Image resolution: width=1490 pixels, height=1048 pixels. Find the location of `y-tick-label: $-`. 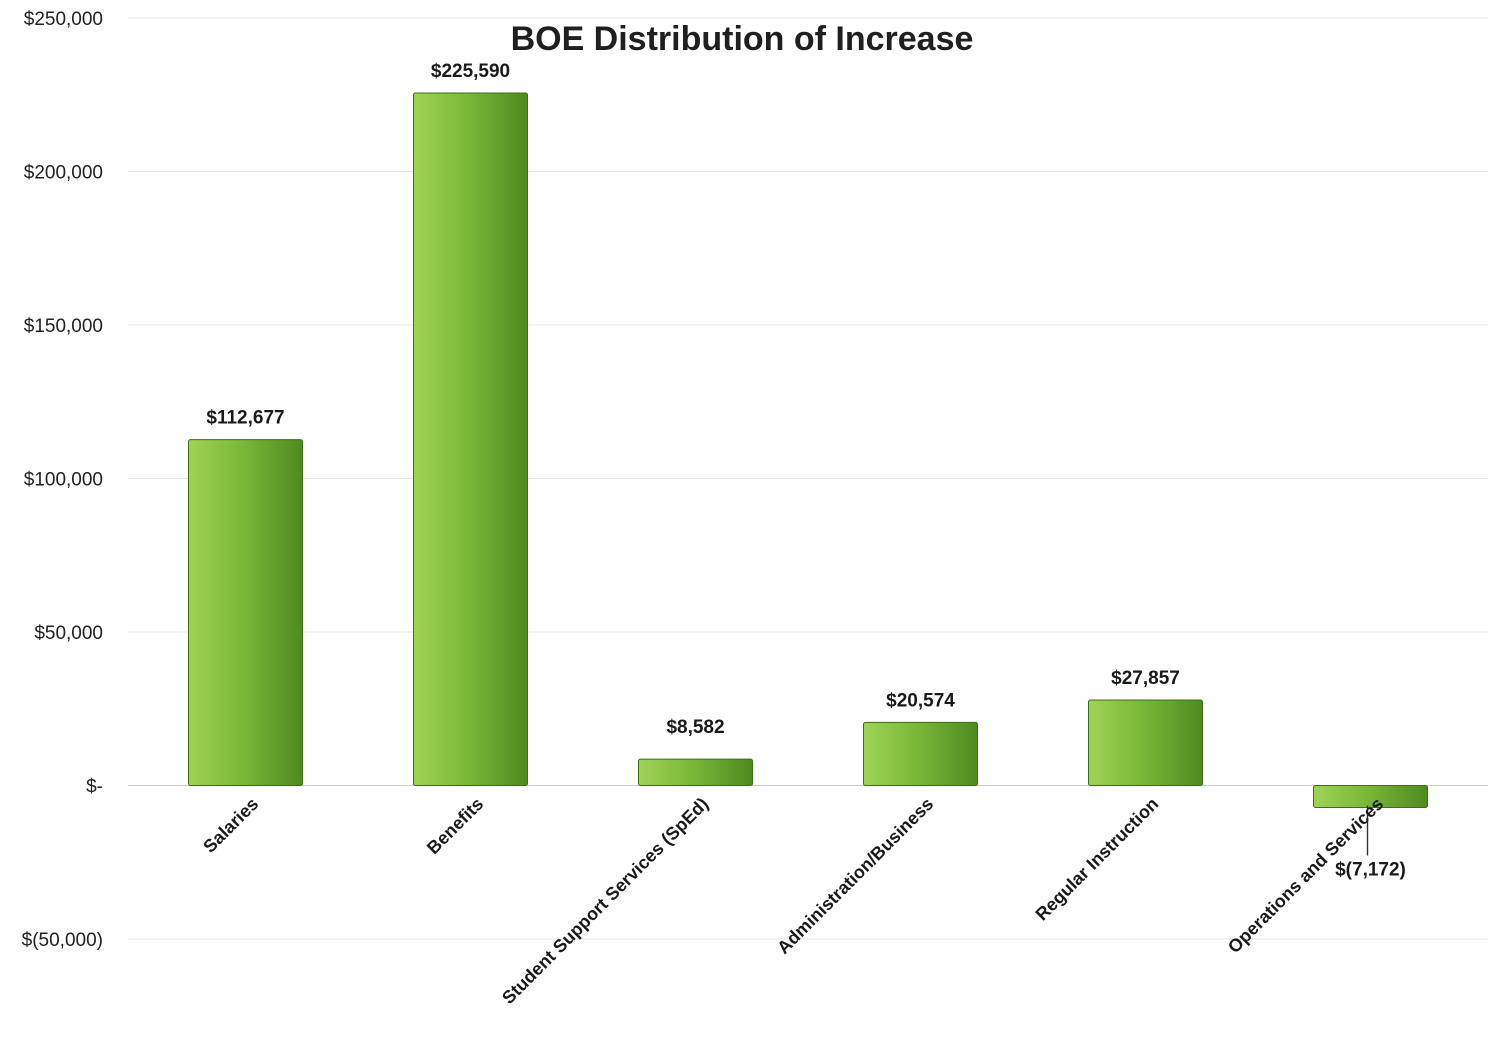

y-tick-label: $- is located at coordinates (94, 787).